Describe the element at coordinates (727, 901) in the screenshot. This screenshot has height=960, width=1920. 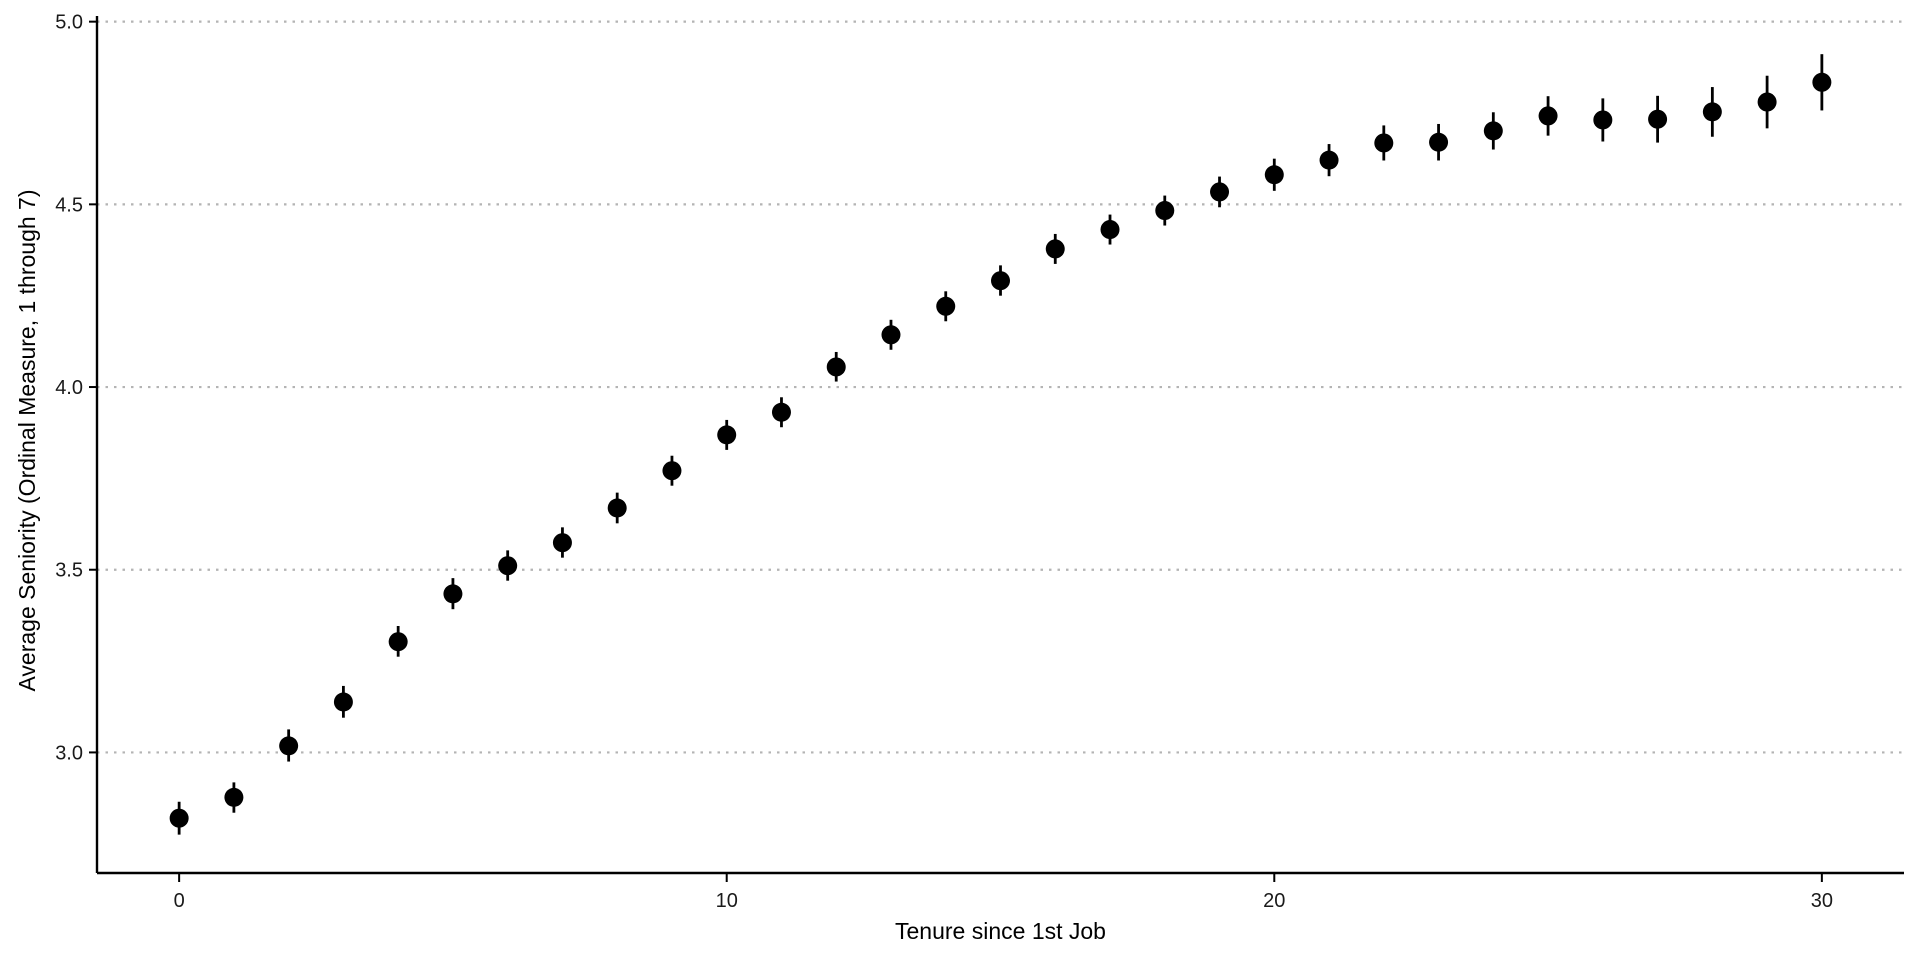
I see `x-tick-label: 10` at that location.